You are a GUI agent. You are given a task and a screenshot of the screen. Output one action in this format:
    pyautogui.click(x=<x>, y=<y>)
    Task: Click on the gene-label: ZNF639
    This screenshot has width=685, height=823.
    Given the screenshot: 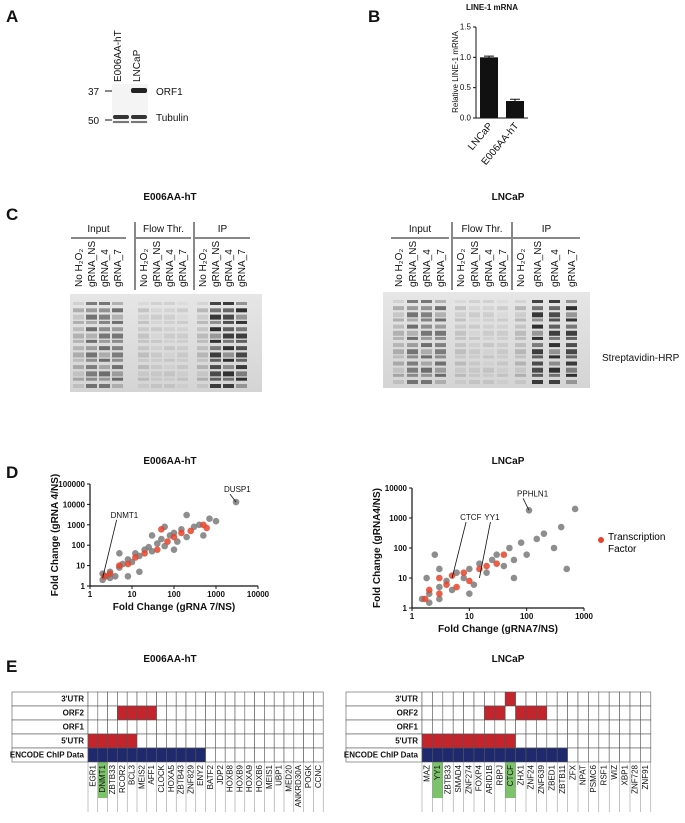 What is the action you would take?
    pyautogui.click(x=541, y=778)
    